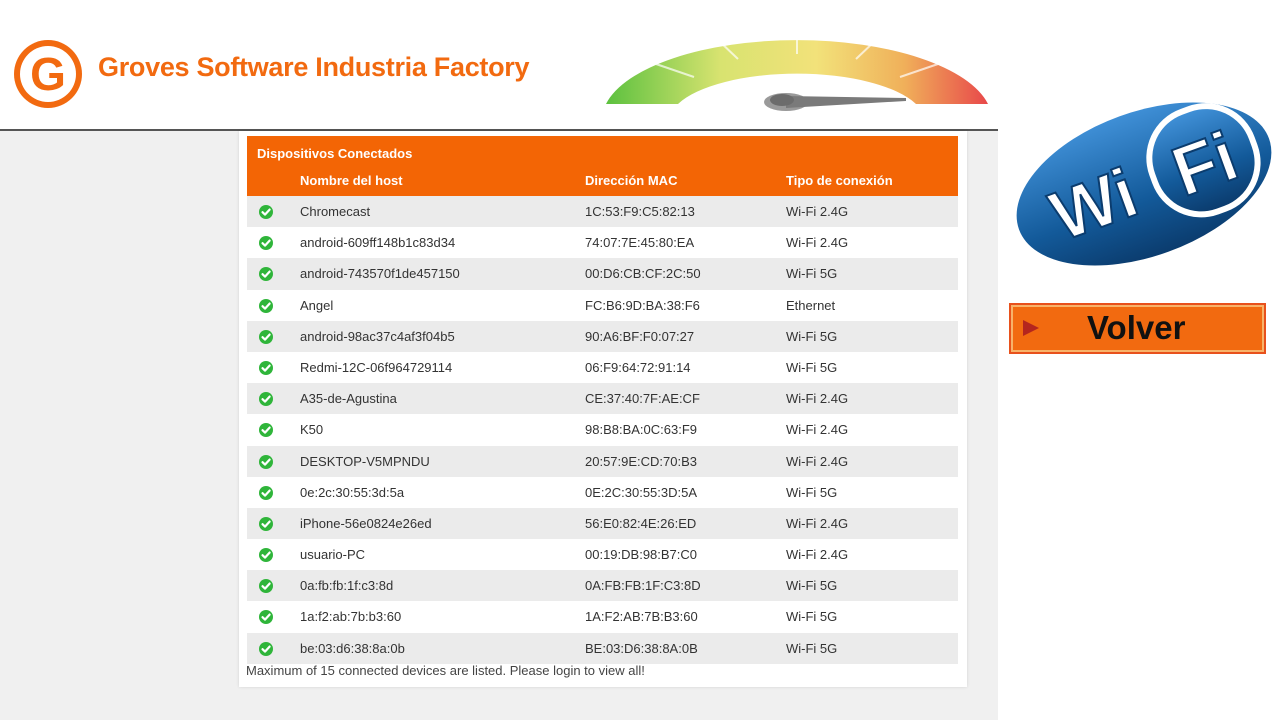 This screenshot has width=1280, height=720. Describe the element at coordinates (380, 274) in the screenshot. I see `cell-host: android-743570f1de457150` at that location.